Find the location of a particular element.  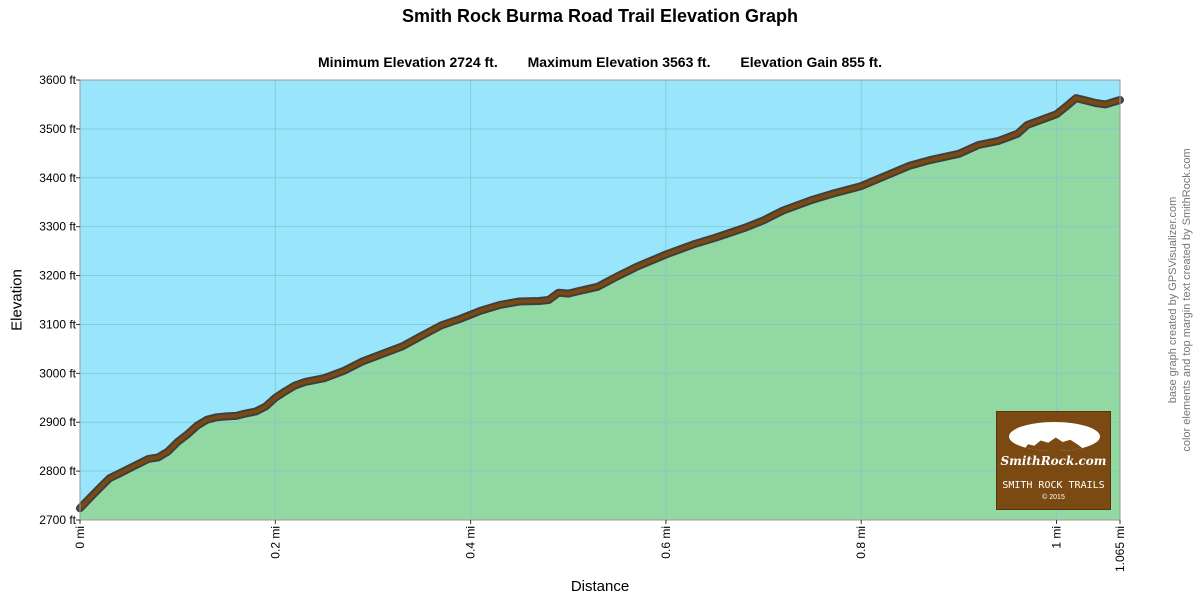

elevation-gain: Elevation Gain 855 ft. is located at coordinates (811, 62).